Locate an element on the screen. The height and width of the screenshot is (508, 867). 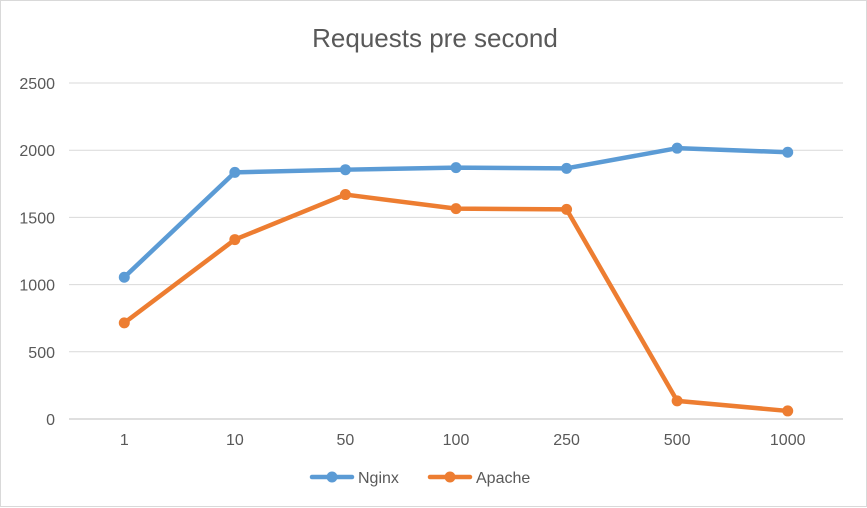
x-tick-label: 50 is located at coordinates (346, 440).